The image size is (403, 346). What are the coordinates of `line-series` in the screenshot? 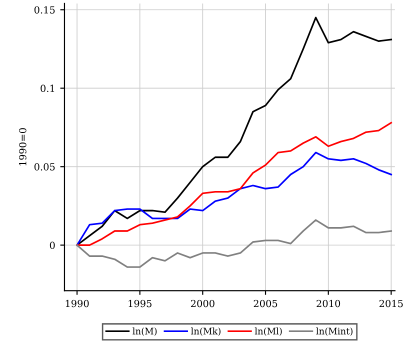 It's located at (234, 243).